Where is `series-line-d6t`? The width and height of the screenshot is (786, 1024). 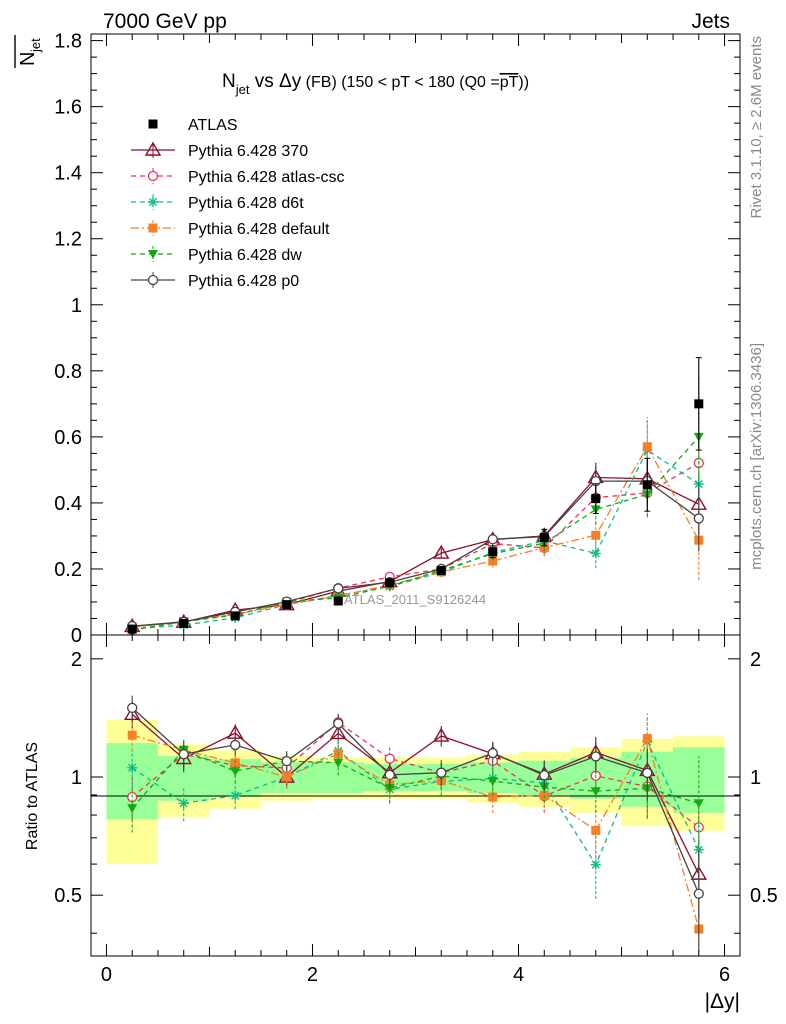 series-line-d6t is located at coordinates (416, 539).